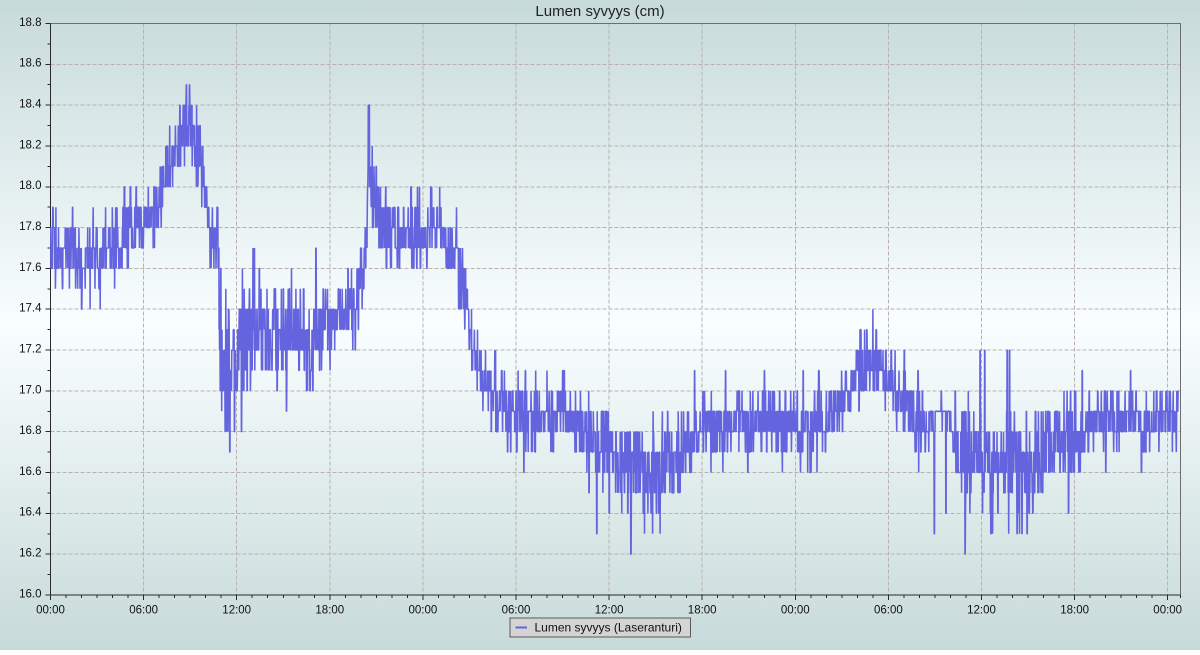 This screenshot has height=655, width=1200. I want to click on svg-text: 18.4, so click(30, 105).